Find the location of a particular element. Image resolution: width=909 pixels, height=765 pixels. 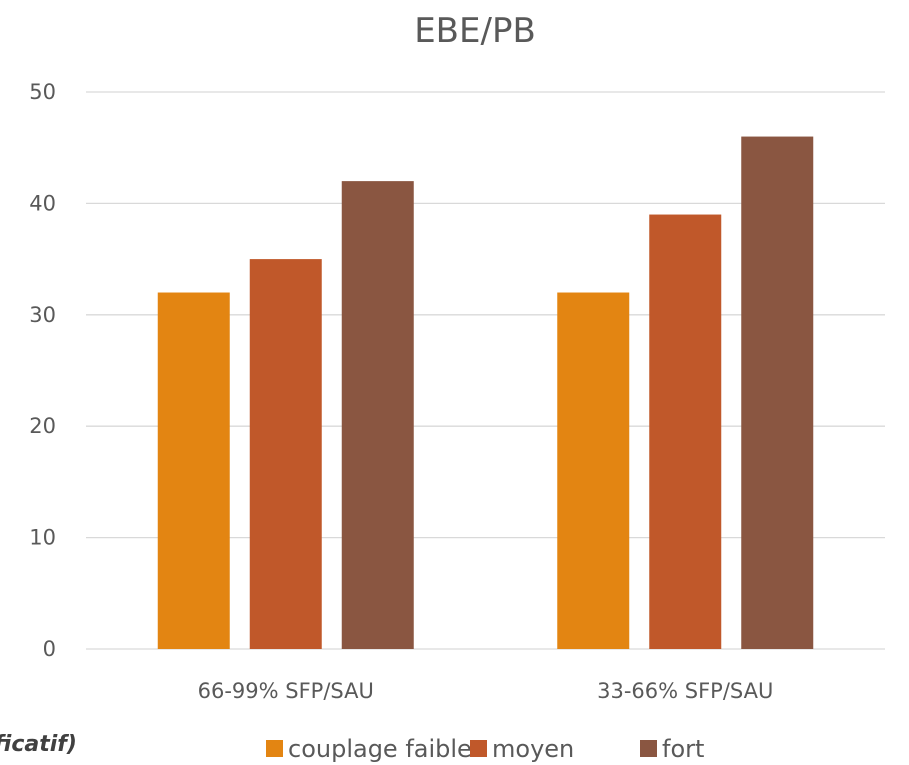

x-category-label: 66-99% SFP/SAU is located at coordinates (286, 691).